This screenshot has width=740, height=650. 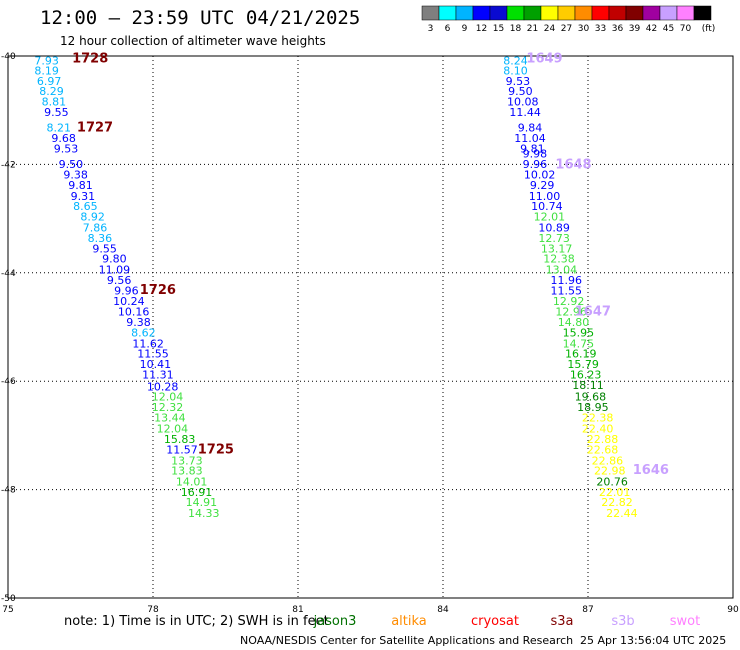 What do you see at coordinates (59, 128) in the screenshot?
I see `swh-value: 8.21` at bounding box center [59, 128].